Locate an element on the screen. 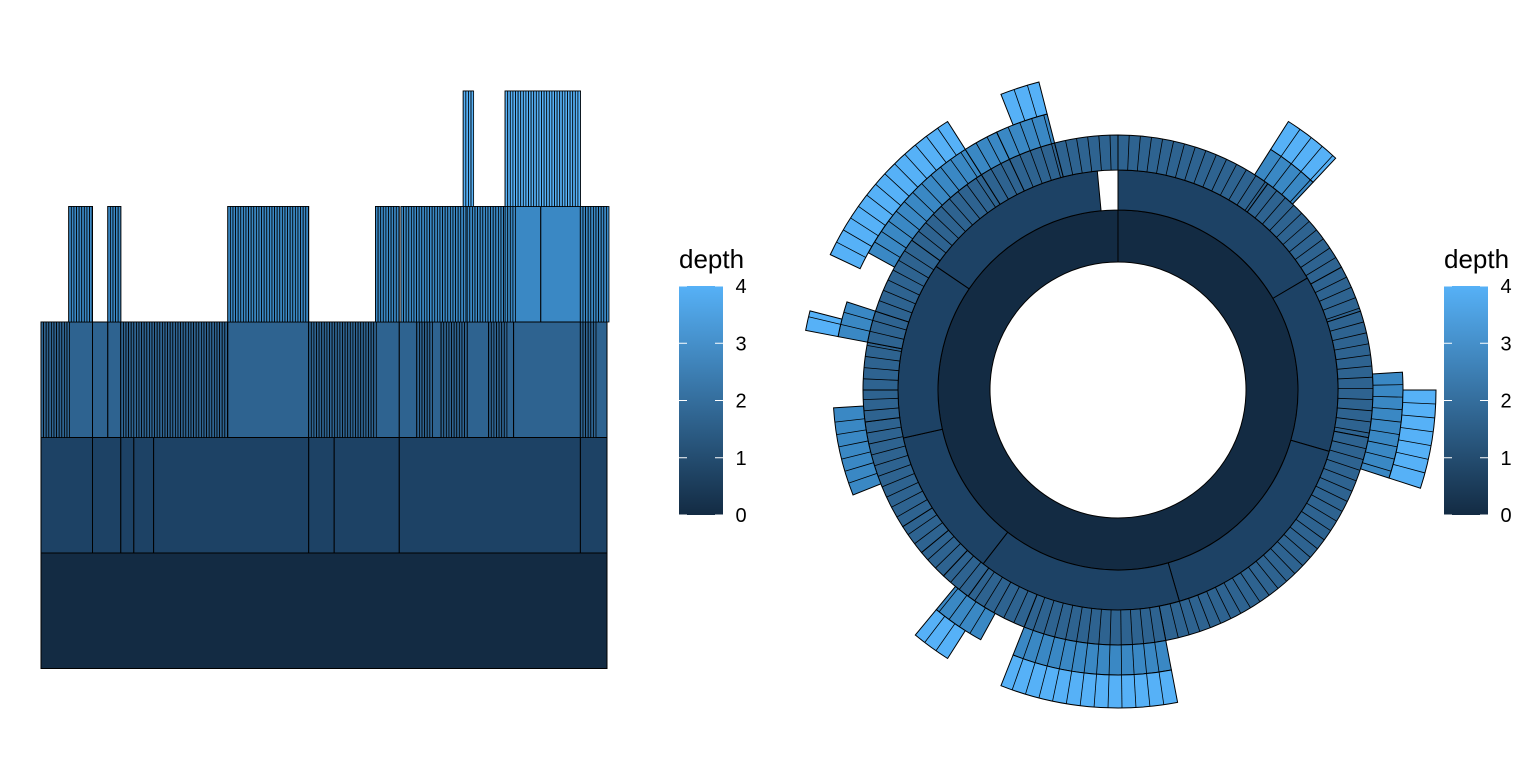 Image resolution: width=1536 pixels, height=768 pixels. legend-tick-label: 1 is located at coordinates (740, 459).